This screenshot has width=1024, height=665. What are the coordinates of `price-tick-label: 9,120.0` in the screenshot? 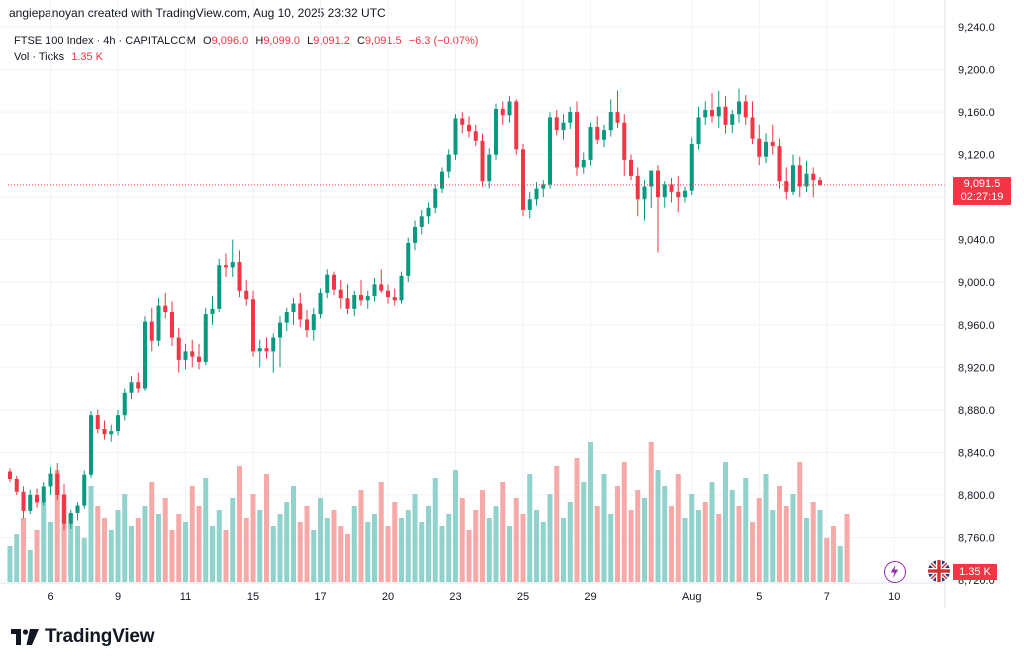 It's located at (976, 156).